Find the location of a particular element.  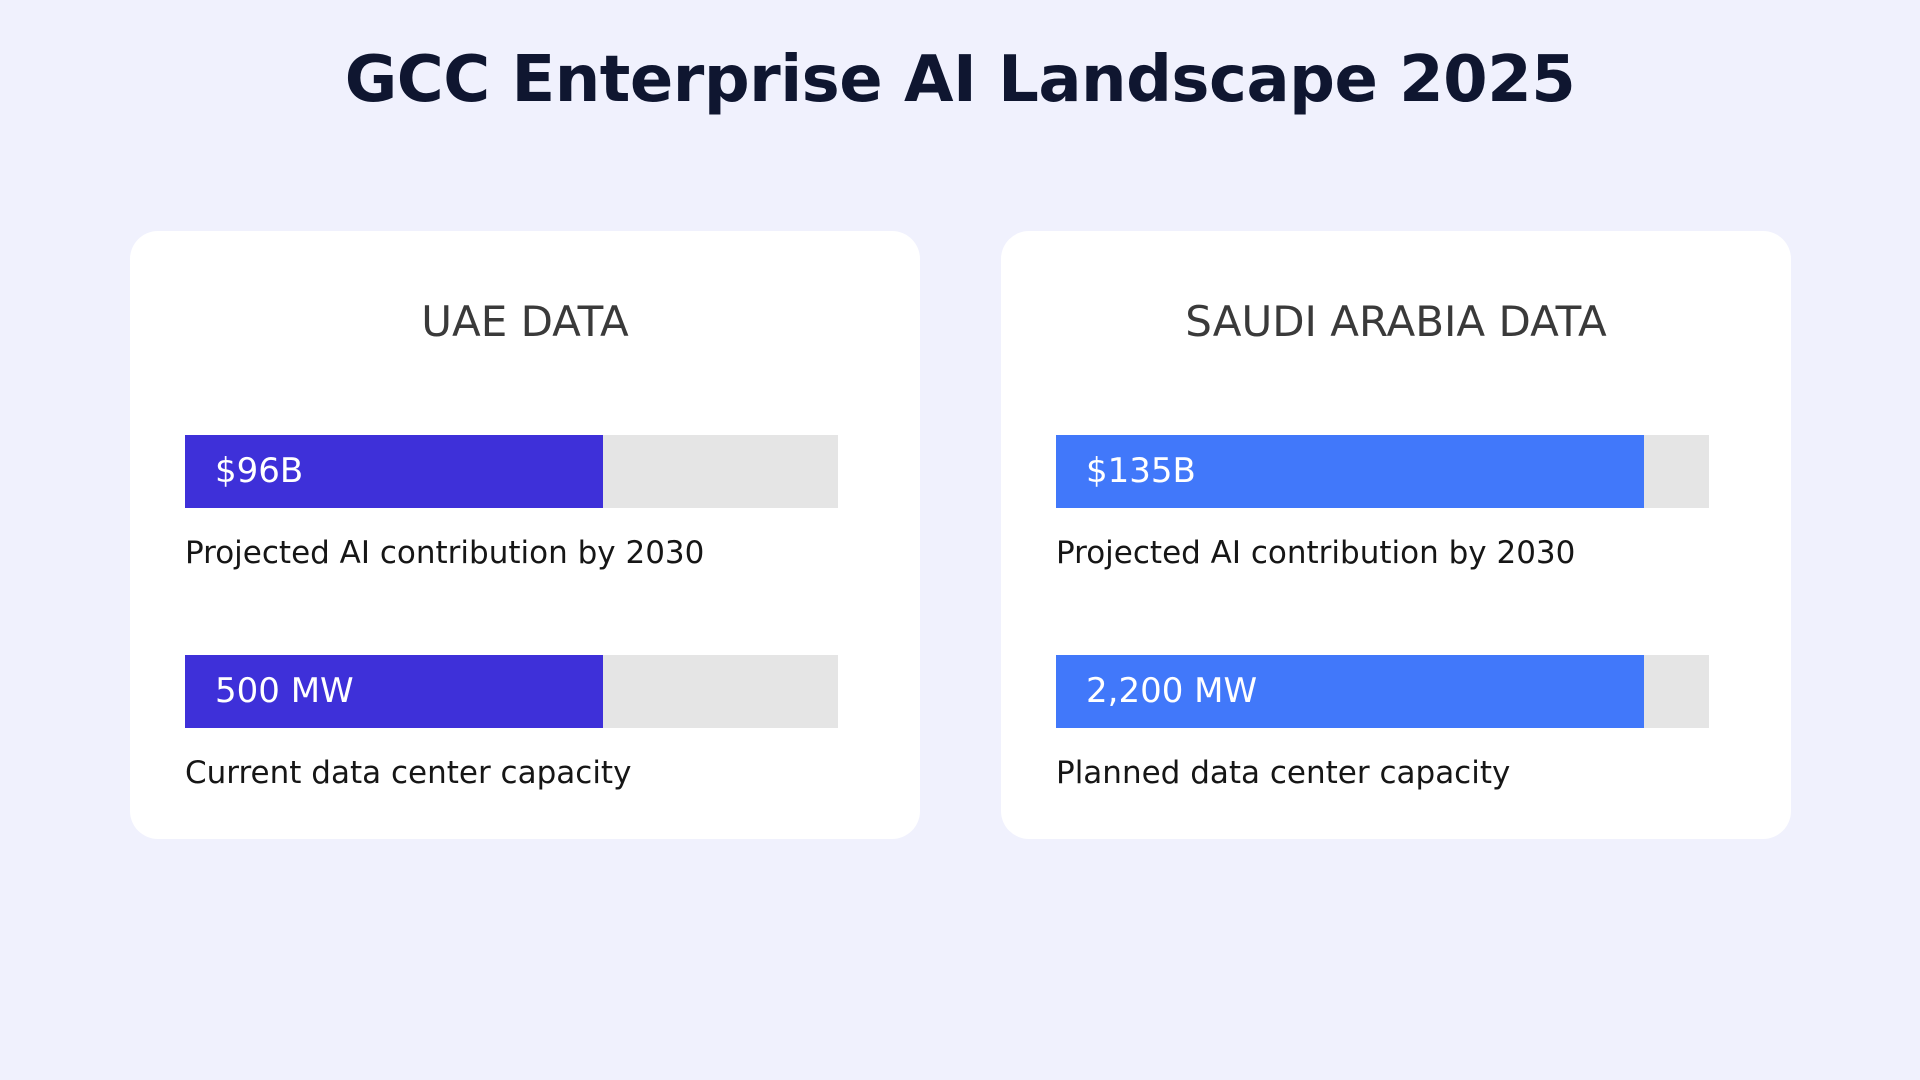

metric-ai-contribution: $135B Projected AI contribution by 2030 is located at coordinates (1382, 504).